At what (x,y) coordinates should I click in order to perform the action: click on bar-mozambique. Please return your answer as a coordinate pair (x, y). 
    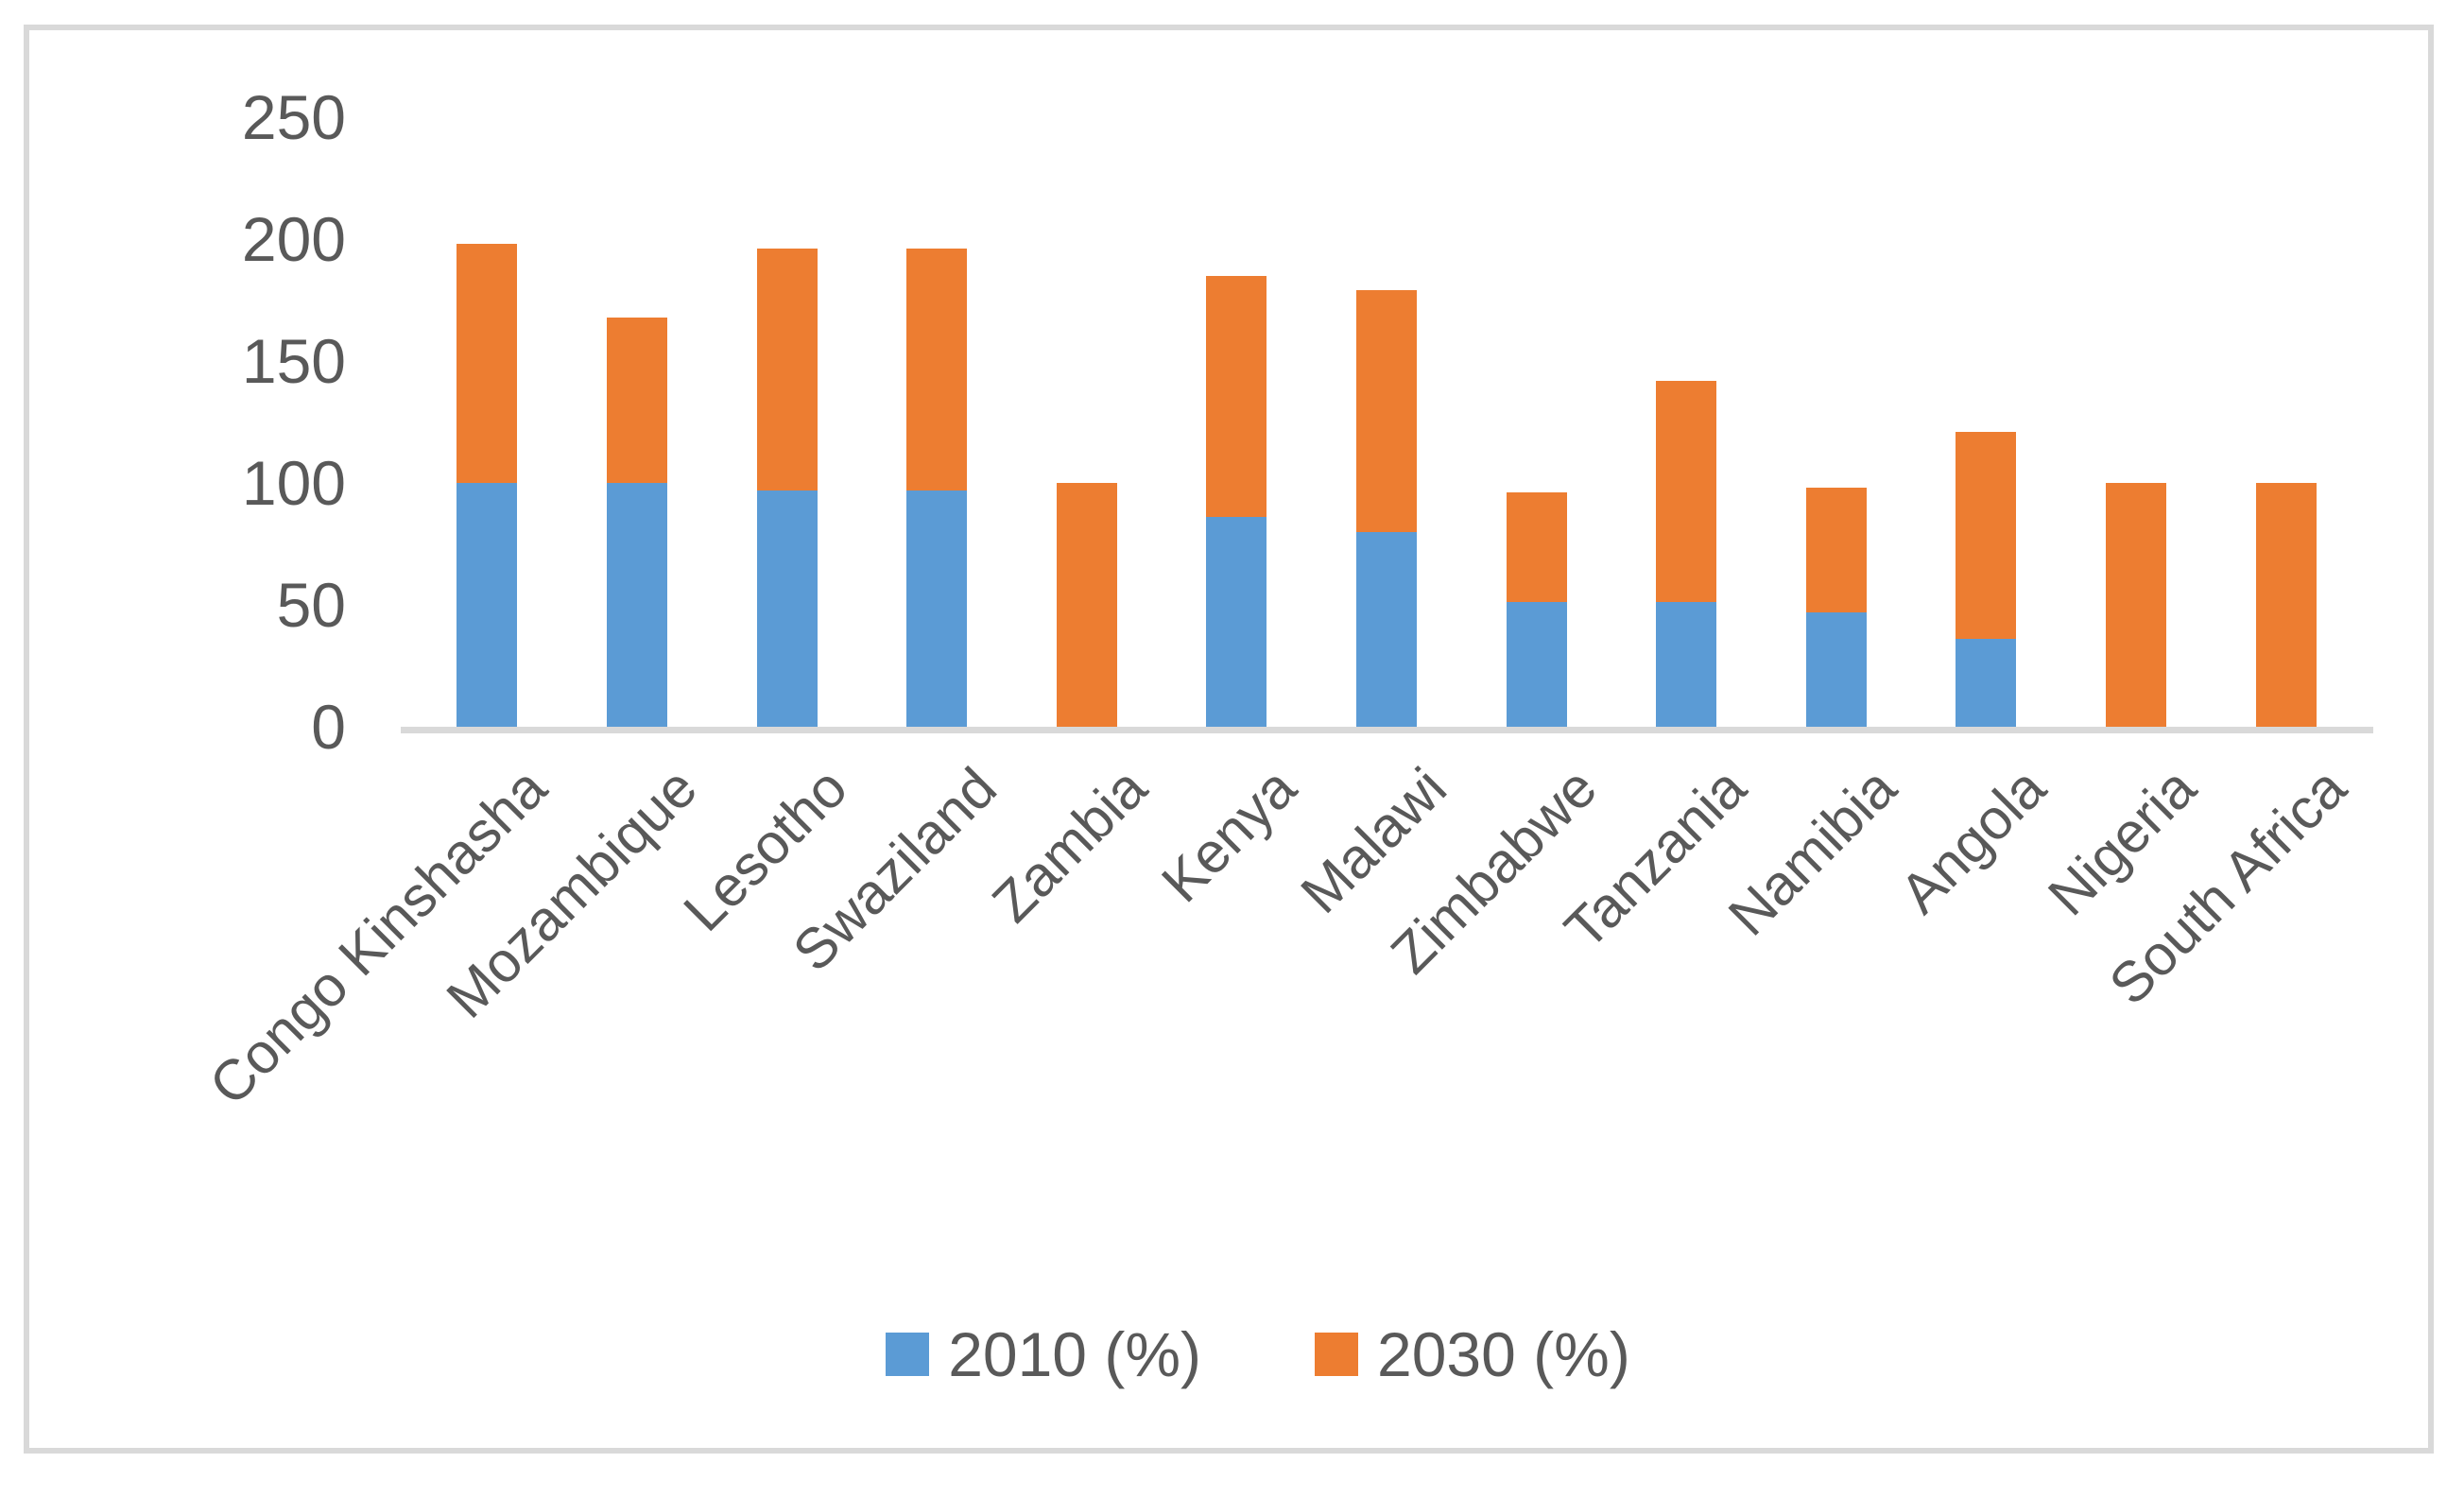
    Looking at the image, I should click on (636, 522).